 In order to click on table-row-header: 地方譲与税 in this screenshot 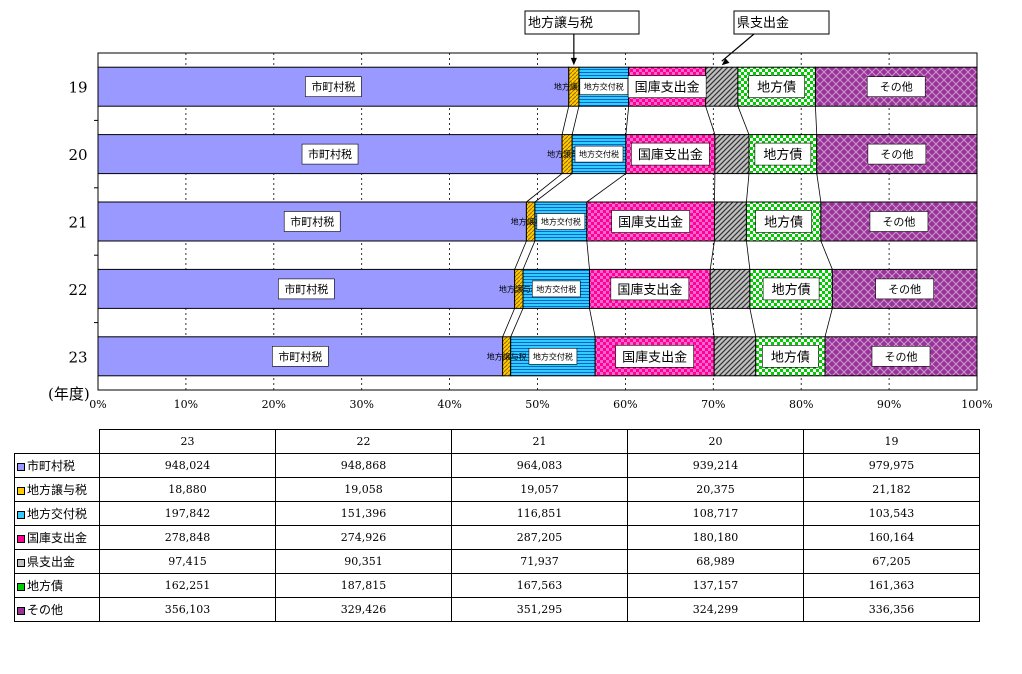, I will do `click(57, 489)`.